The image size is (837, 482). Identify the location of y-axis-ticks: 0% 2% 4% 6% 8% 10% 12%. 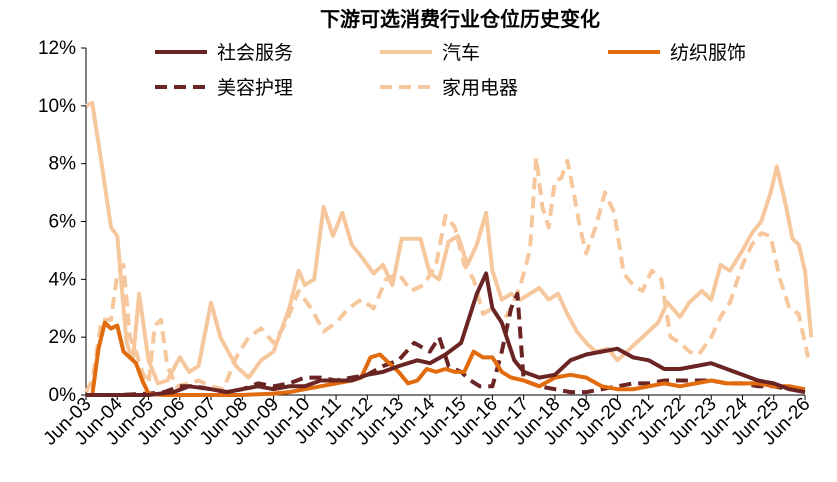
(62, 222).